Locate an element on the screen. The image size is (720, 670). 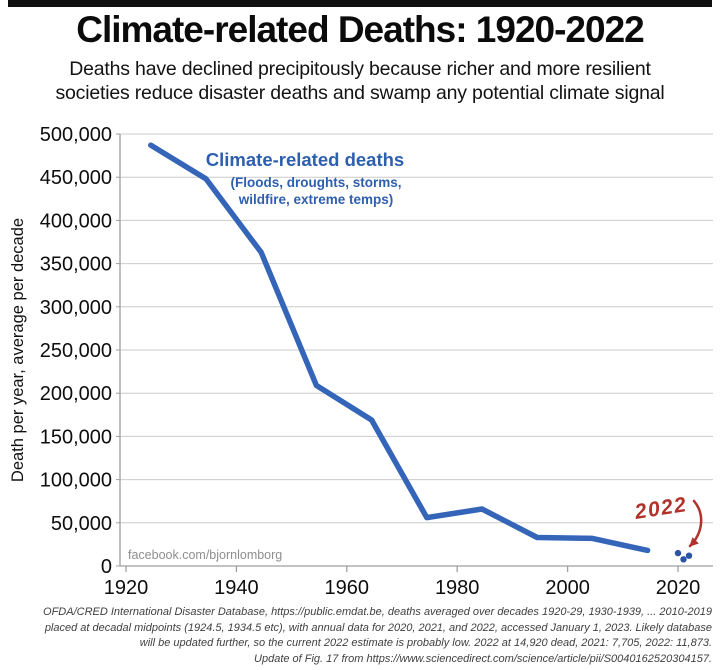
series-annotation-subtitle: (Floods, droughts, storms, is located at coordinates (316, 182).